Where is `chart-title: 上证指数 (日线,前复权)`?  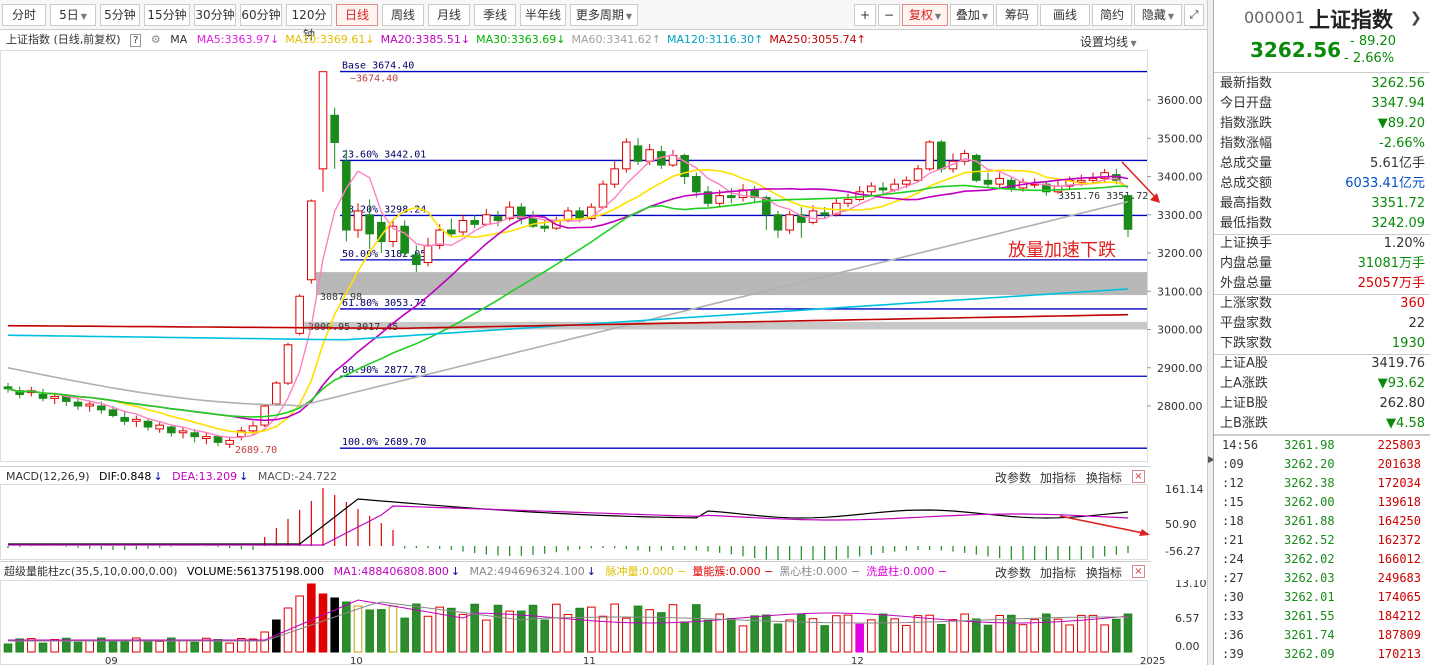 chart-title: 上证指数 (日线,前复权) is located at coordinates (63, 39).